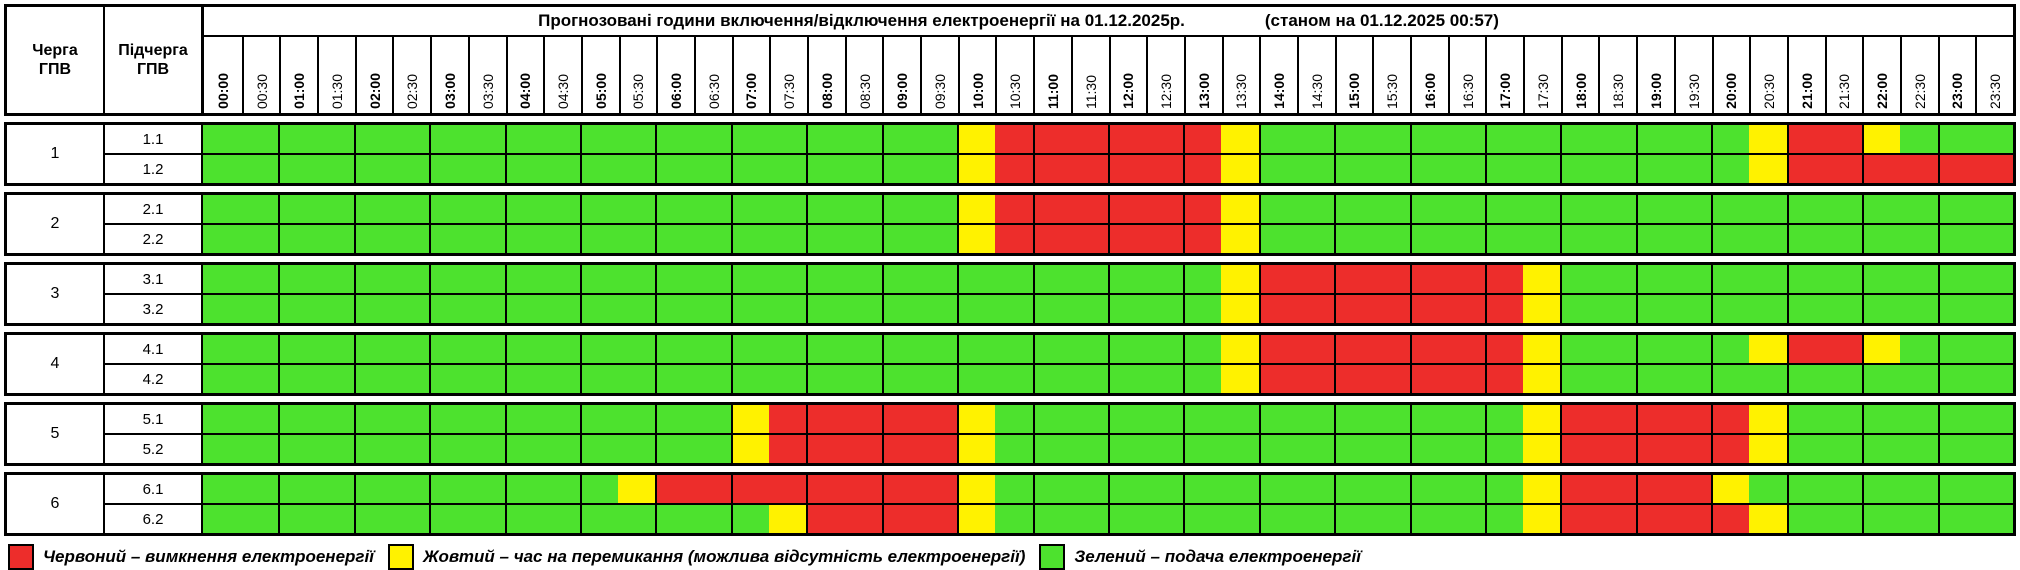 The height and width of the screenshot is (570, 2020). What do you see at coordinates (1089, 279) in the screenshot?
I see `slot-3.1-11:30` at bounding box center [1089, 279].